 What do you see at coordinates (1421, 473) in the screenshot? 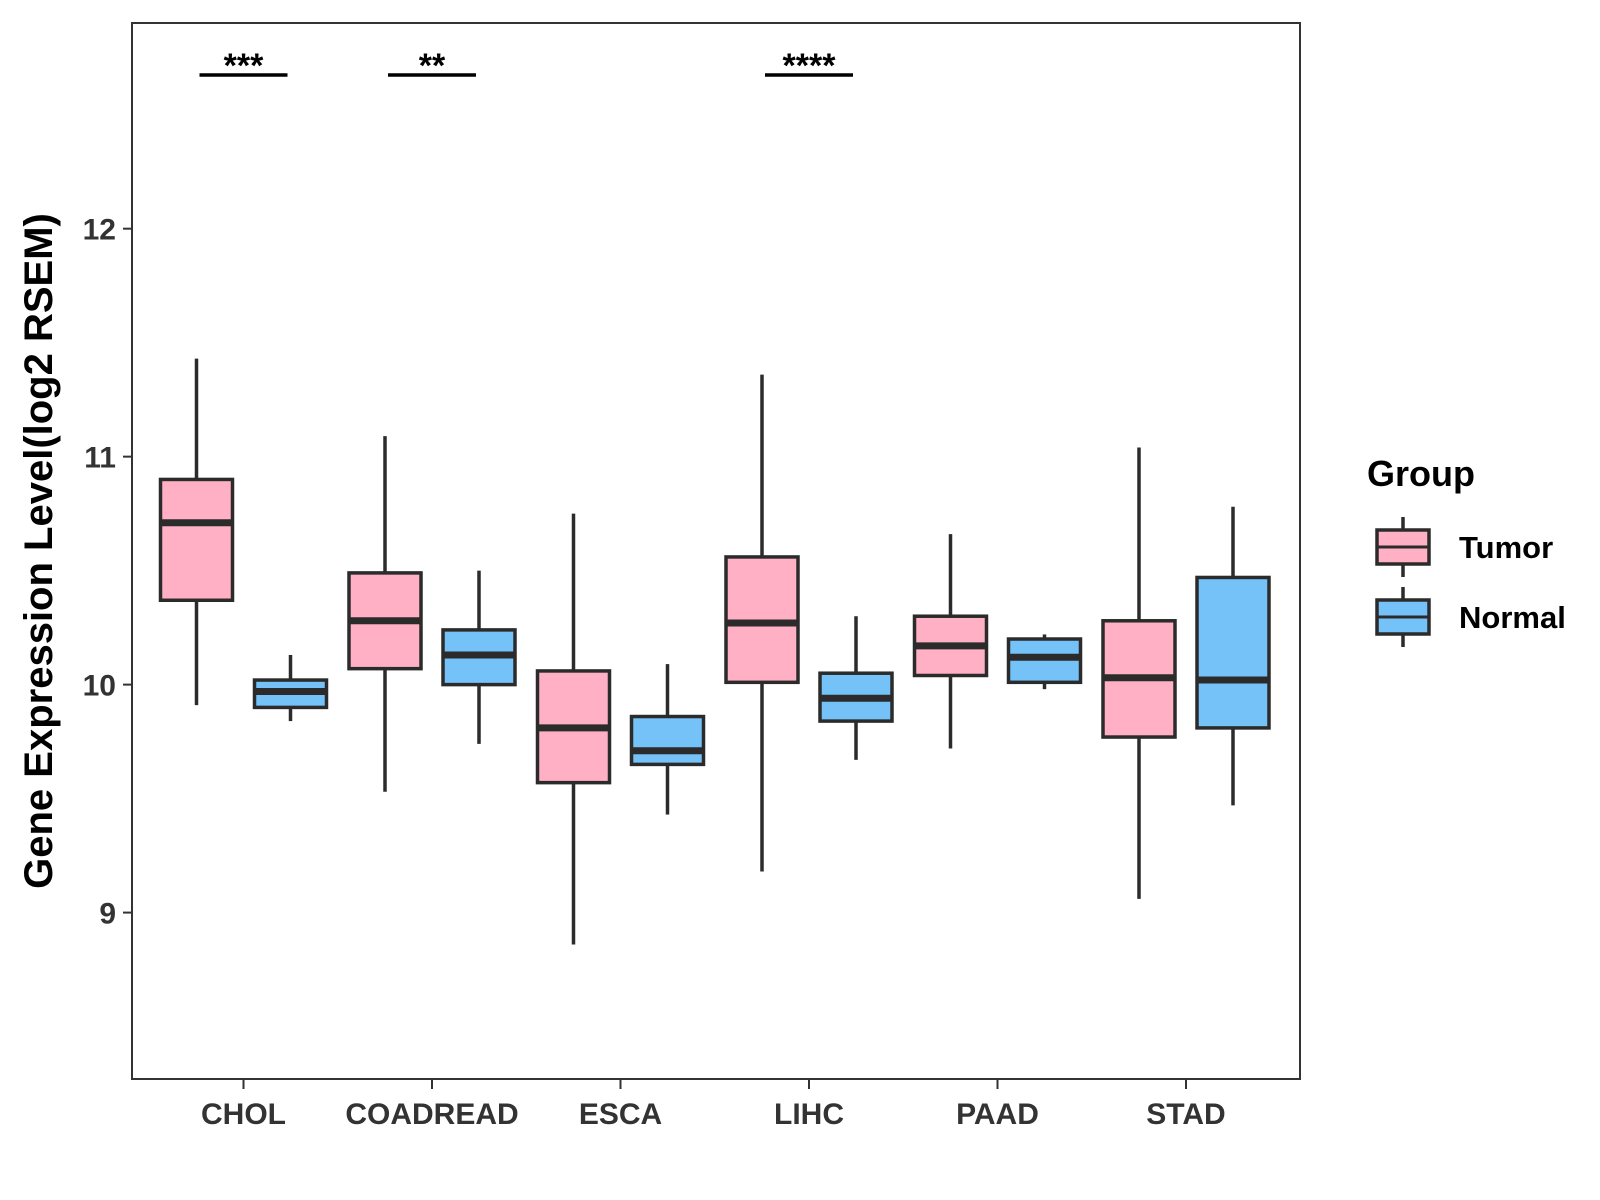
I see `legend-title: Group` at bounding box center [1421, 473].